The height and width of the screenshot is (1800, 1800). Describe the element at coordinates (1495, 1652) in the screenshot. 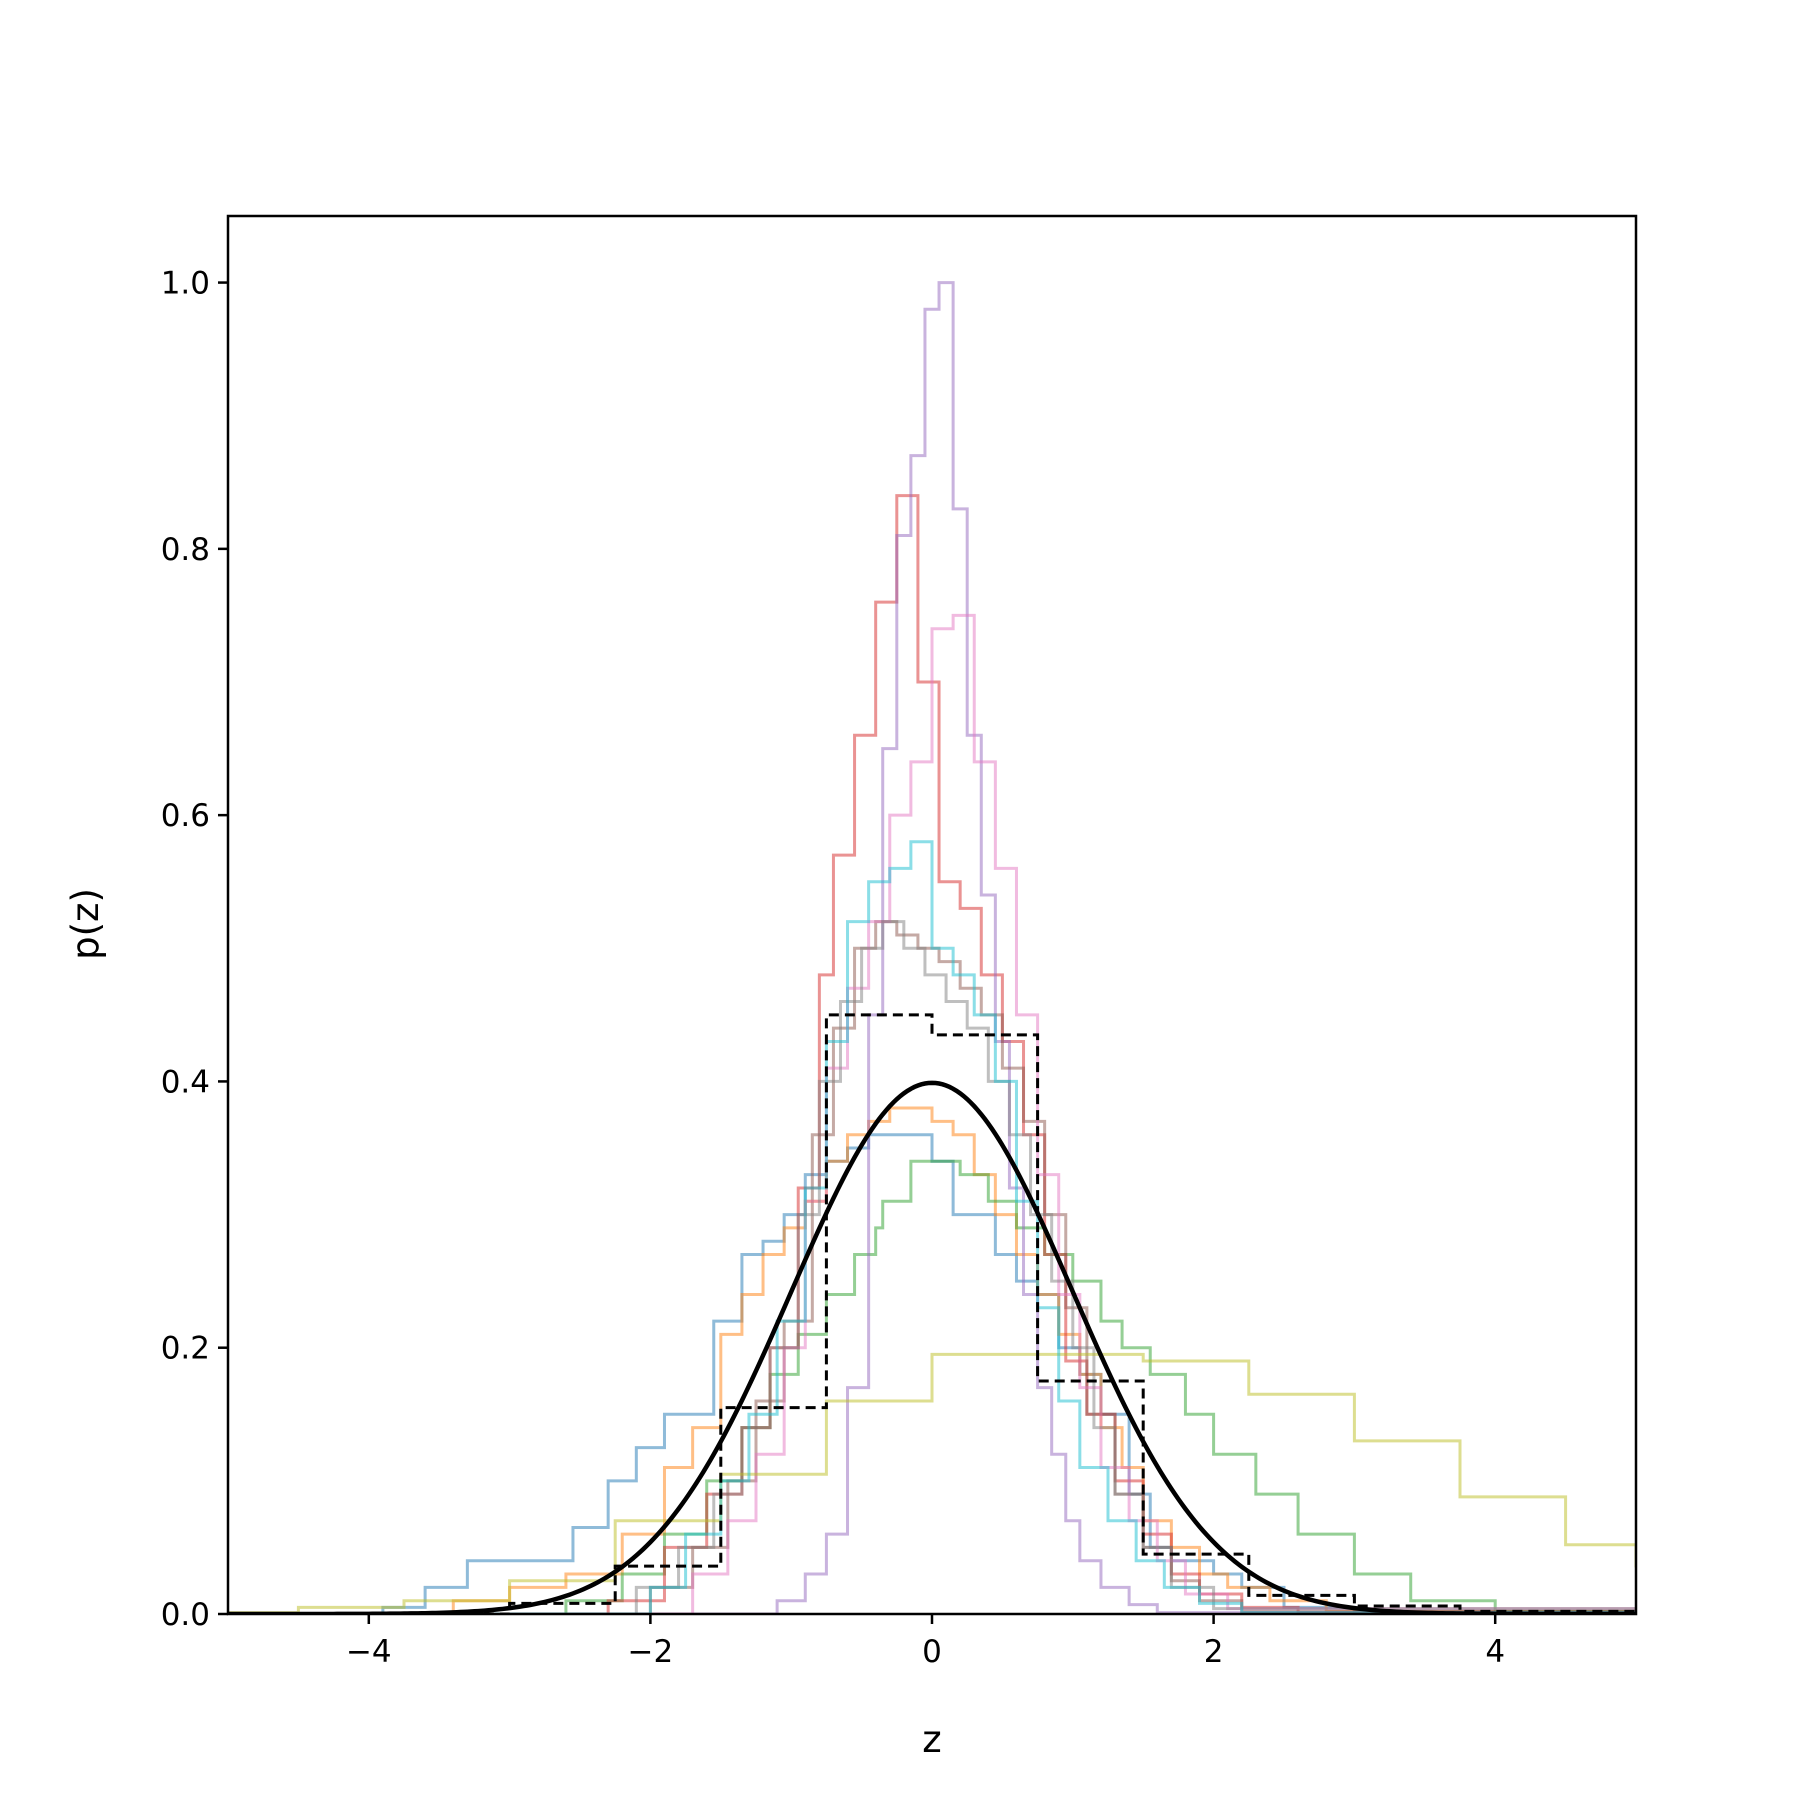

I see `x-tick-label: 4` at that location.